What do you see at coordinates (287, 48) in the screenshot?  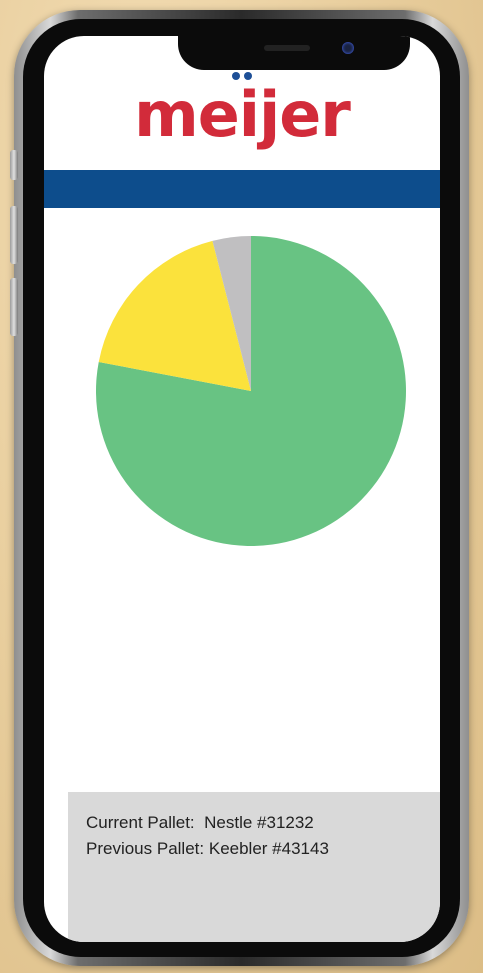 I see `speaker-grille` at bounding box center [287, 48].